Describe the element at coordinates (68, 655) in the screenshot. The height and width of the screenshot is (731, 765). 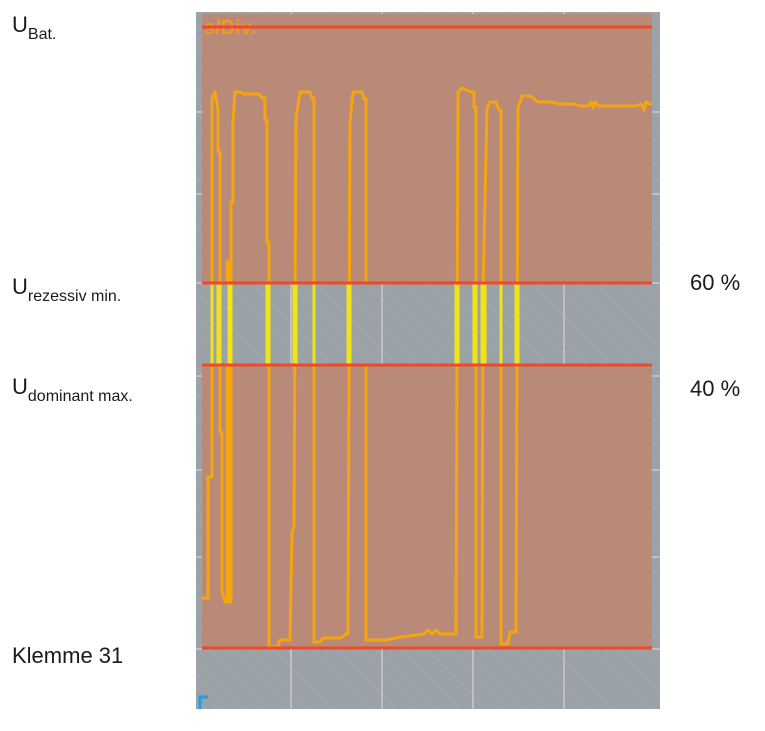
I see `label-klemme-31: Klemme 31` at that location.